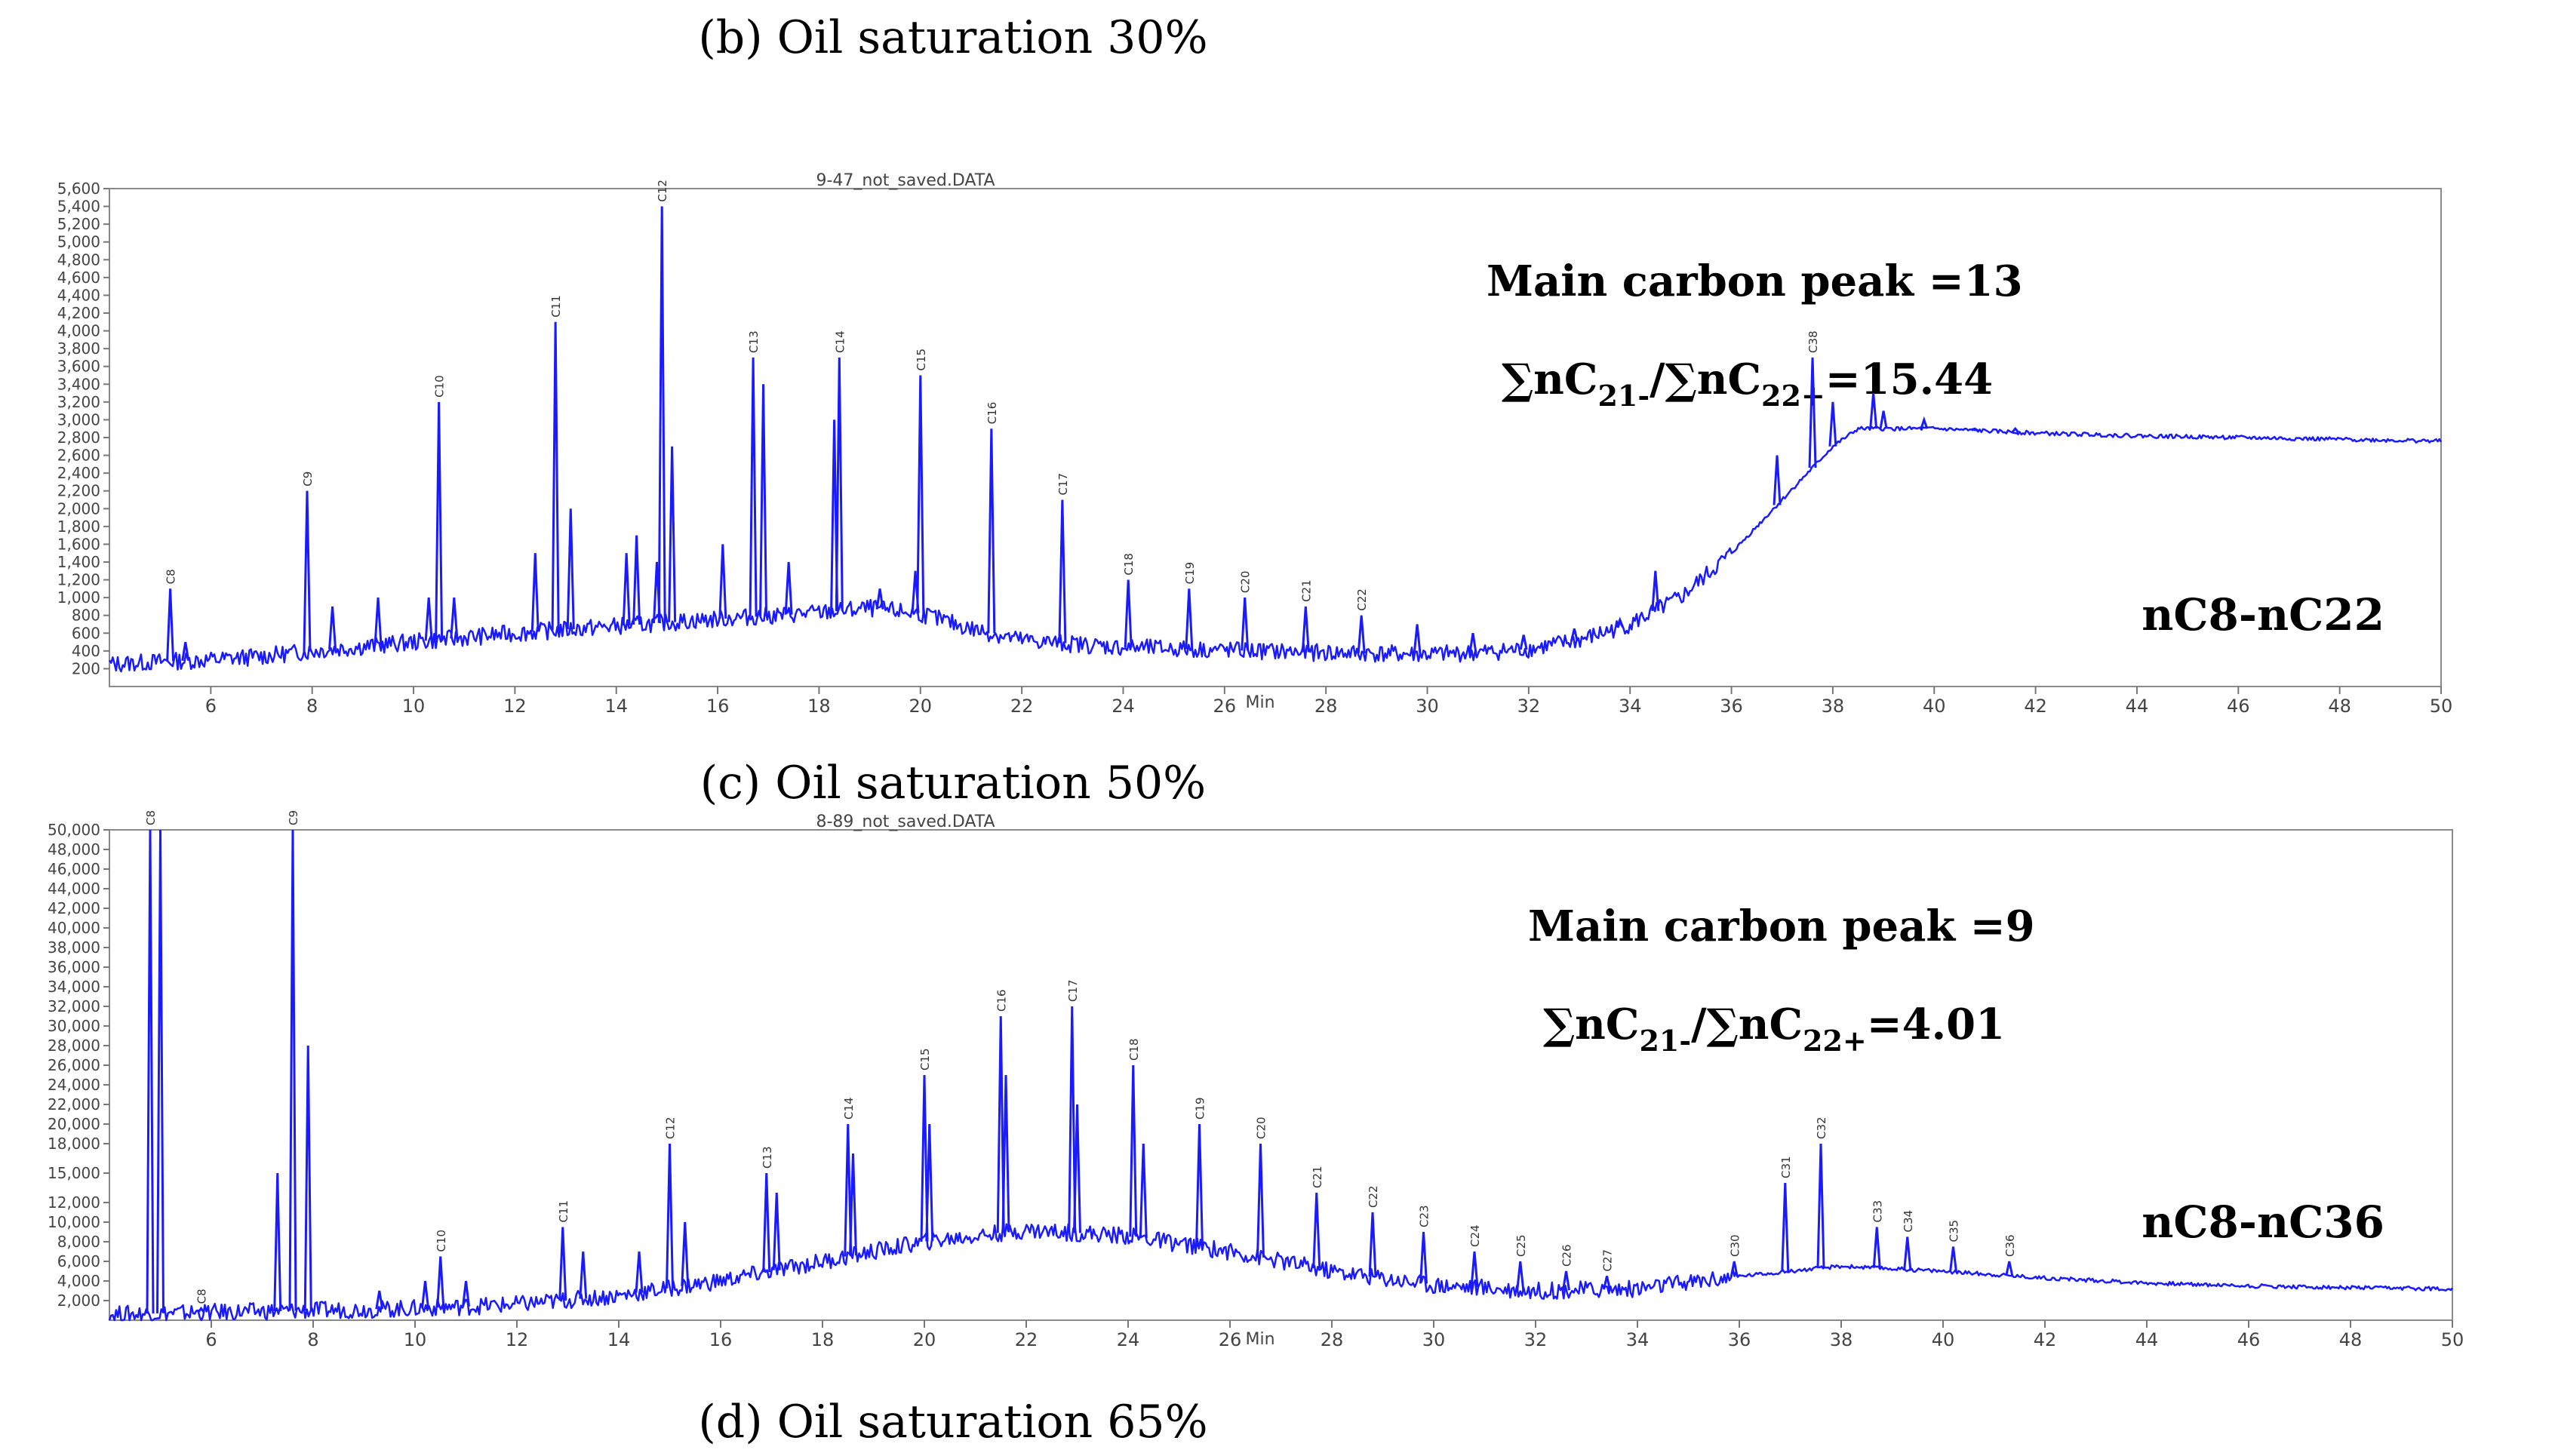  I want to click on peak-label: C35, so click(1955, 1231).